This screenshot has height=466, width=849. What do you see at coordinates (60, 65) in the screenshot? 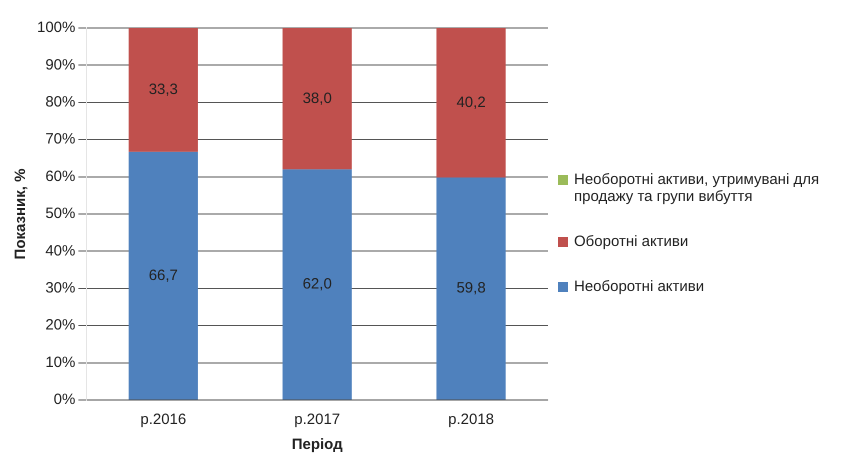
I see `y-tick-label: 90%` at bounding box center [60, 65].